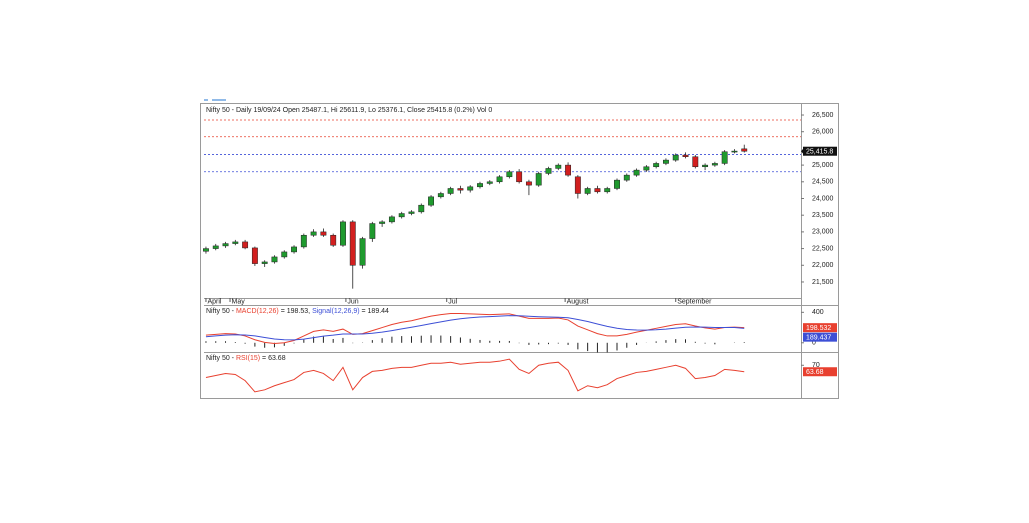 This screenshot has width=1029, height=523. What do you see at coordinates (214, 301) in the screenshot?
I see `x-tick-label: April` at bounding box center [214, 301].